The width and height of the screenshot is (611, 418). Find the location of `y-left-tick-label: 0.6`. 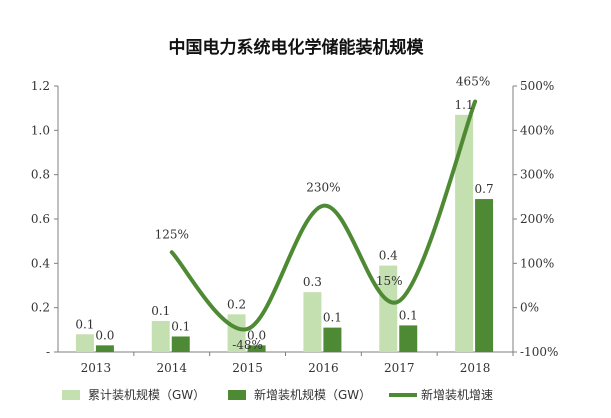

y-left-tick-label: 0.6 is located at coordinates (40, 219).